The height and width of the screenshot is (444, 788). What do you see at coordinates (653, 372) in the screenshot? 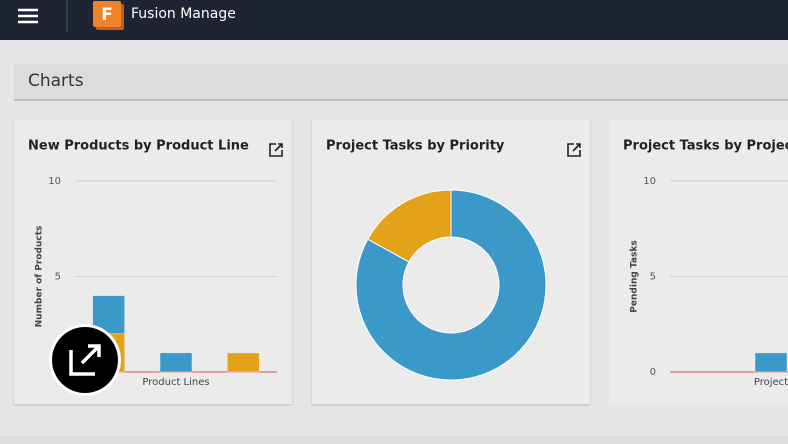
I see `y-tick-label: 0` at bounding box center [653, 372].